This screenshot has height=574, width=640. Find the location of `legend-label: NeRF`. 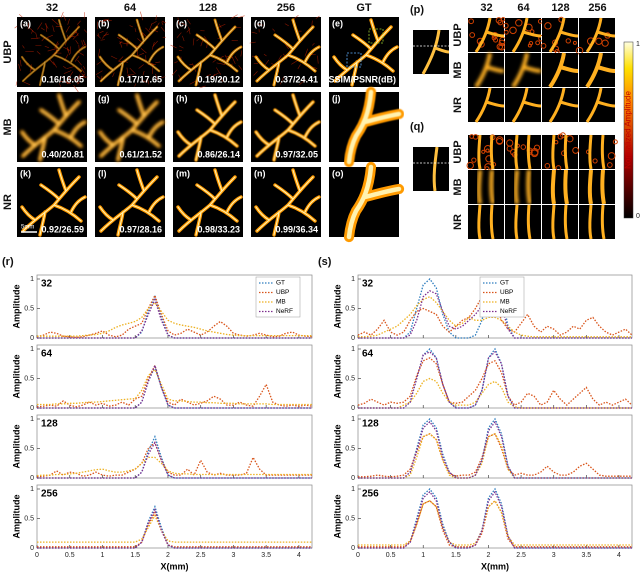

legend-label: NeRF is located at coordinates (284, 311).